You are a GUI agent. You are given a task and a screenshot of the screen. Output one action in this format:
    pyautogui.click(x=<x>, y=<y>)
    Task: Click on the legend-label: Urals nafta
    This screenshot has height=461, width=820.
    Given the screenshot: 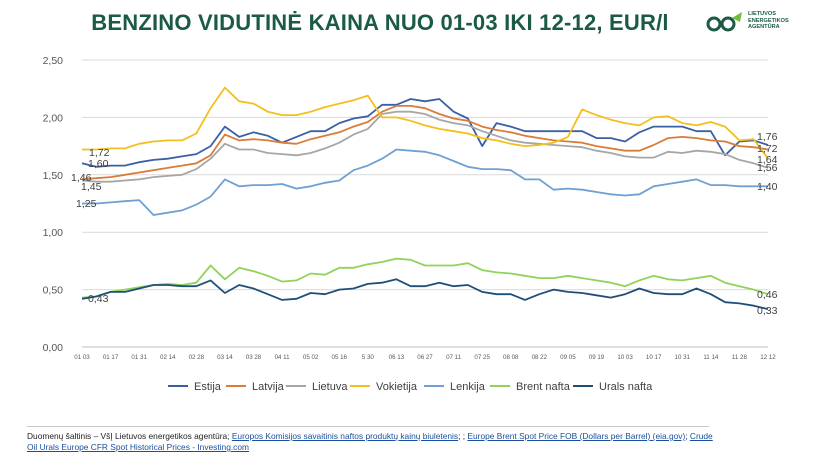 What is the action you would take?
    pyautogui.click(x=626, y=387)
    